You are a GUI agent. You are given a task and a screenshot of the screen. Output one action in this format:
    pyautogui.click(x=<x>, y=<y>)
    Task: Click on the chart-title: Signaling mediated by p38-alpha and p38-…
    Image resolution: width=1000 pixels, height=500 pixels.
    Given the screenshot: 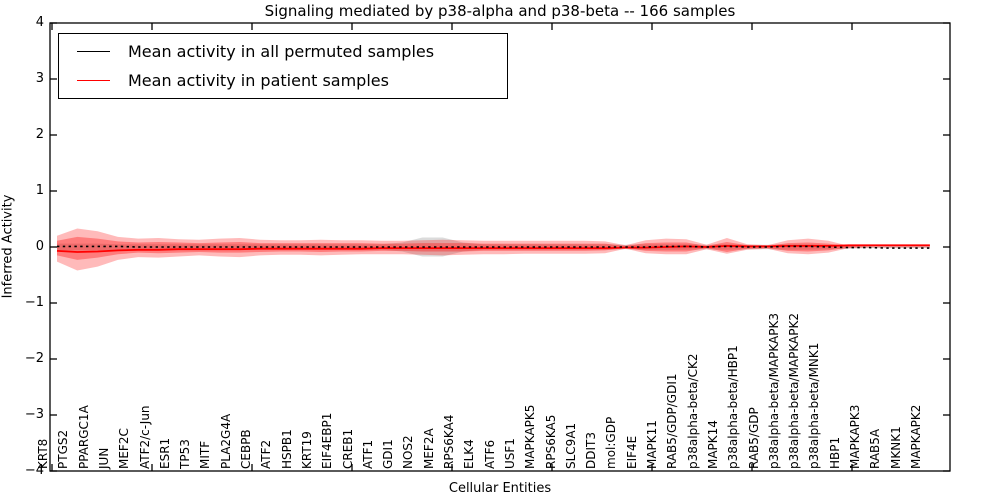 What is the action you would take?
    pyautogui.click(x=500, y=11)
    